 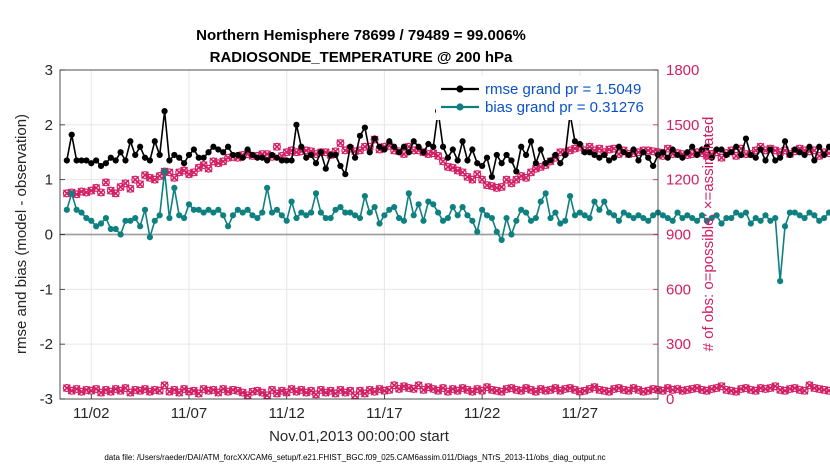 What do you see at coordinates (678, 289) in the screenshot?
I see `y2-tick-label: 600` at bounding box center [678, 289].